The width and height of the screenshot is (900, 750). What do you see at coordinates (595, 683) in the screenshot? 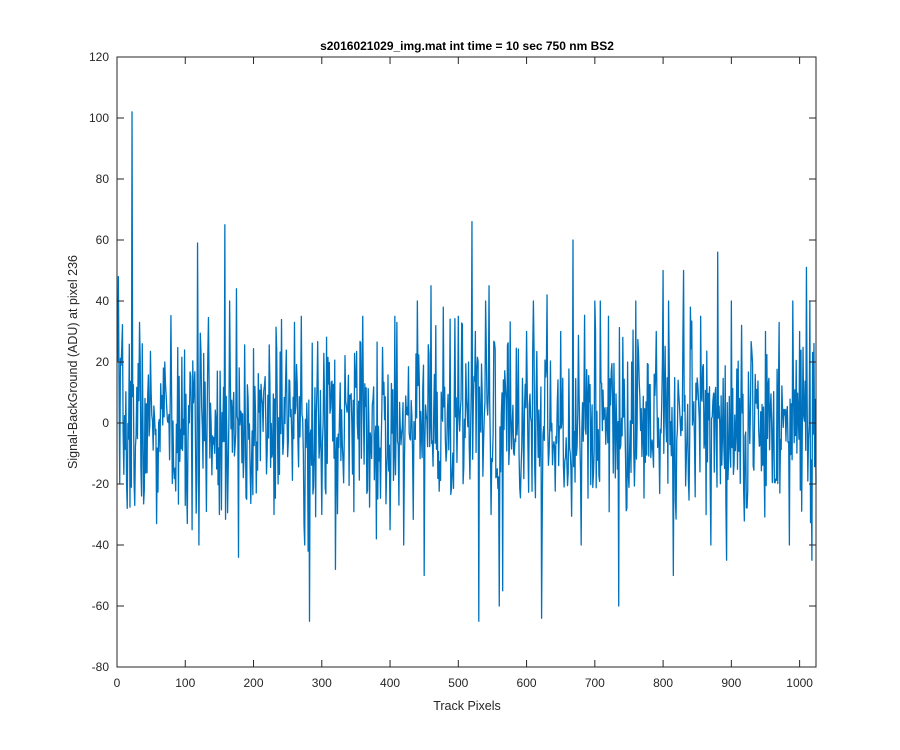
I see `x-tick-label: 700` at bounding box center [595, 683].